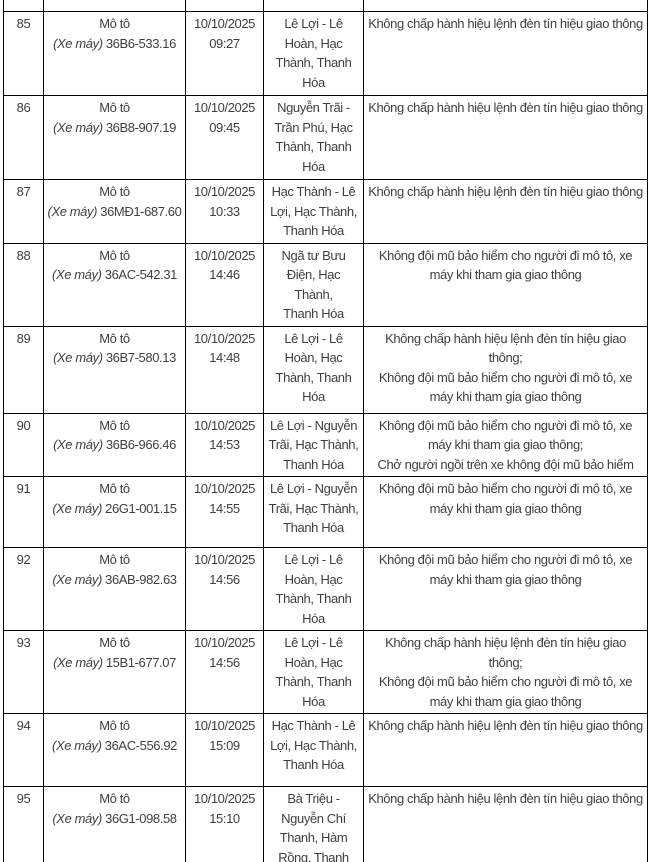  What do you see at coordinates (23, 53) in the screenshot?
I see `row-number-cell: 85` at bounding box center [23, 53].